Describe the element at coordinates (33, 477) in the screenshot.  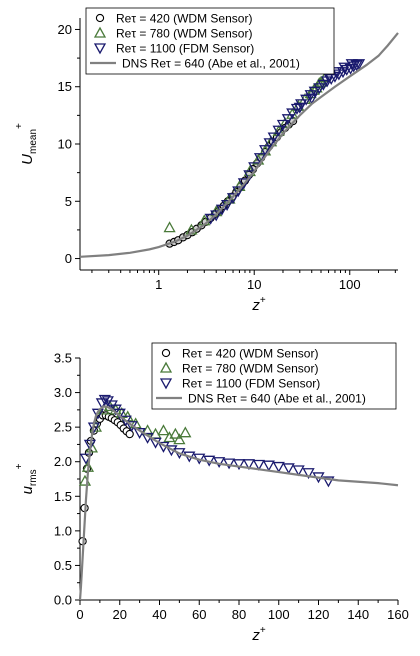
I see `rms-chart-y-axis-title-sub: rms` at that location.